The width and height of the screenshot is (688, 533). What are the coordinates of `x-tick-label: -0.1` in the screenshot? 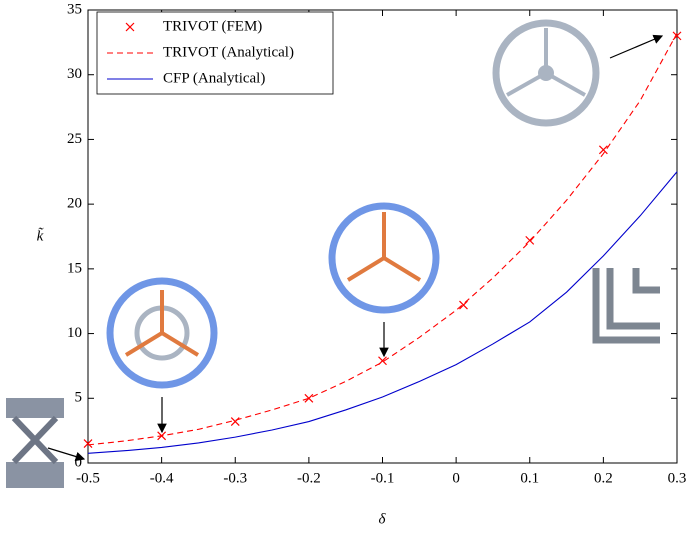 It's located at (383, 478).